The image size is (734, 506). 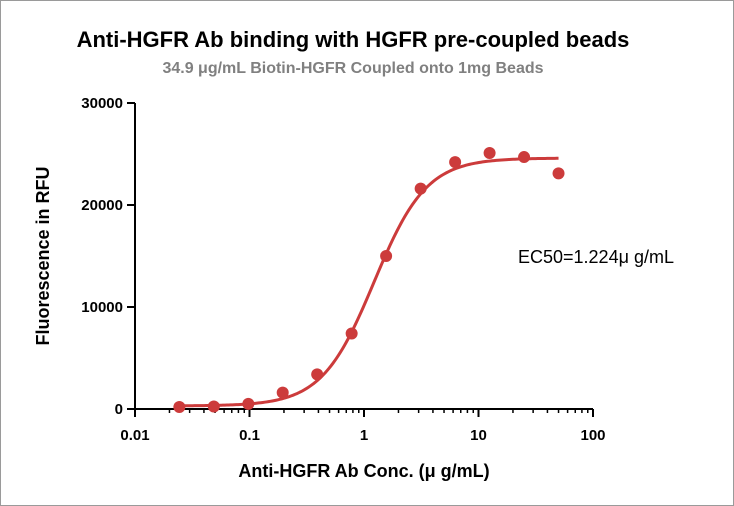 I want to click on x-axis-ticks: 0.01 0.1 1 10 100, so click(x=363, y=426).